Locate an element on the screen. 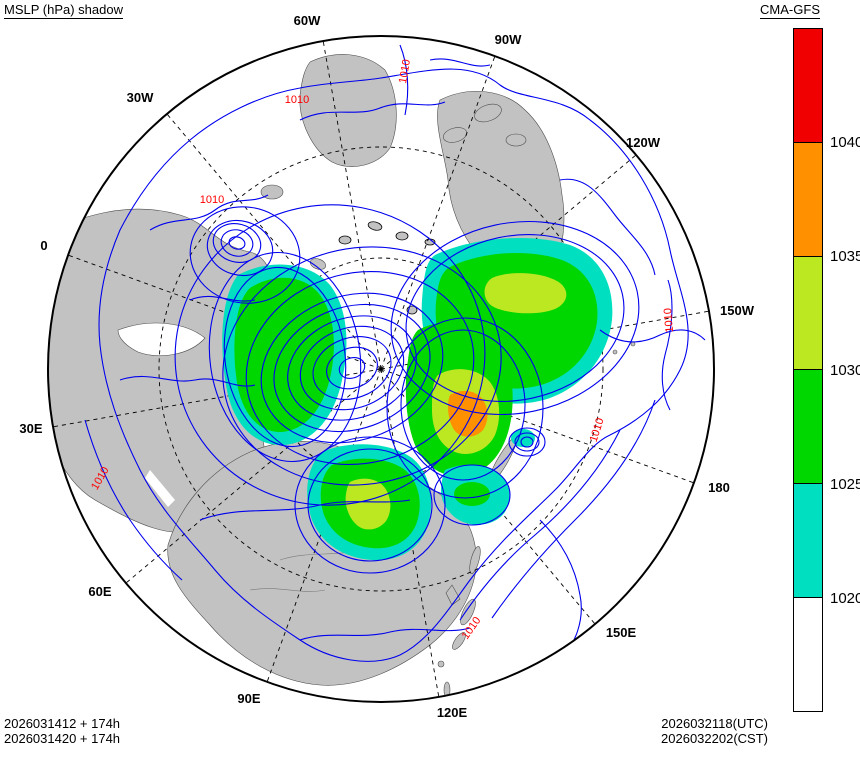 Image resolution: width=860 pixels, height=758 pixels. lon-label-120w: 120W is located at coordinates (643, 142).